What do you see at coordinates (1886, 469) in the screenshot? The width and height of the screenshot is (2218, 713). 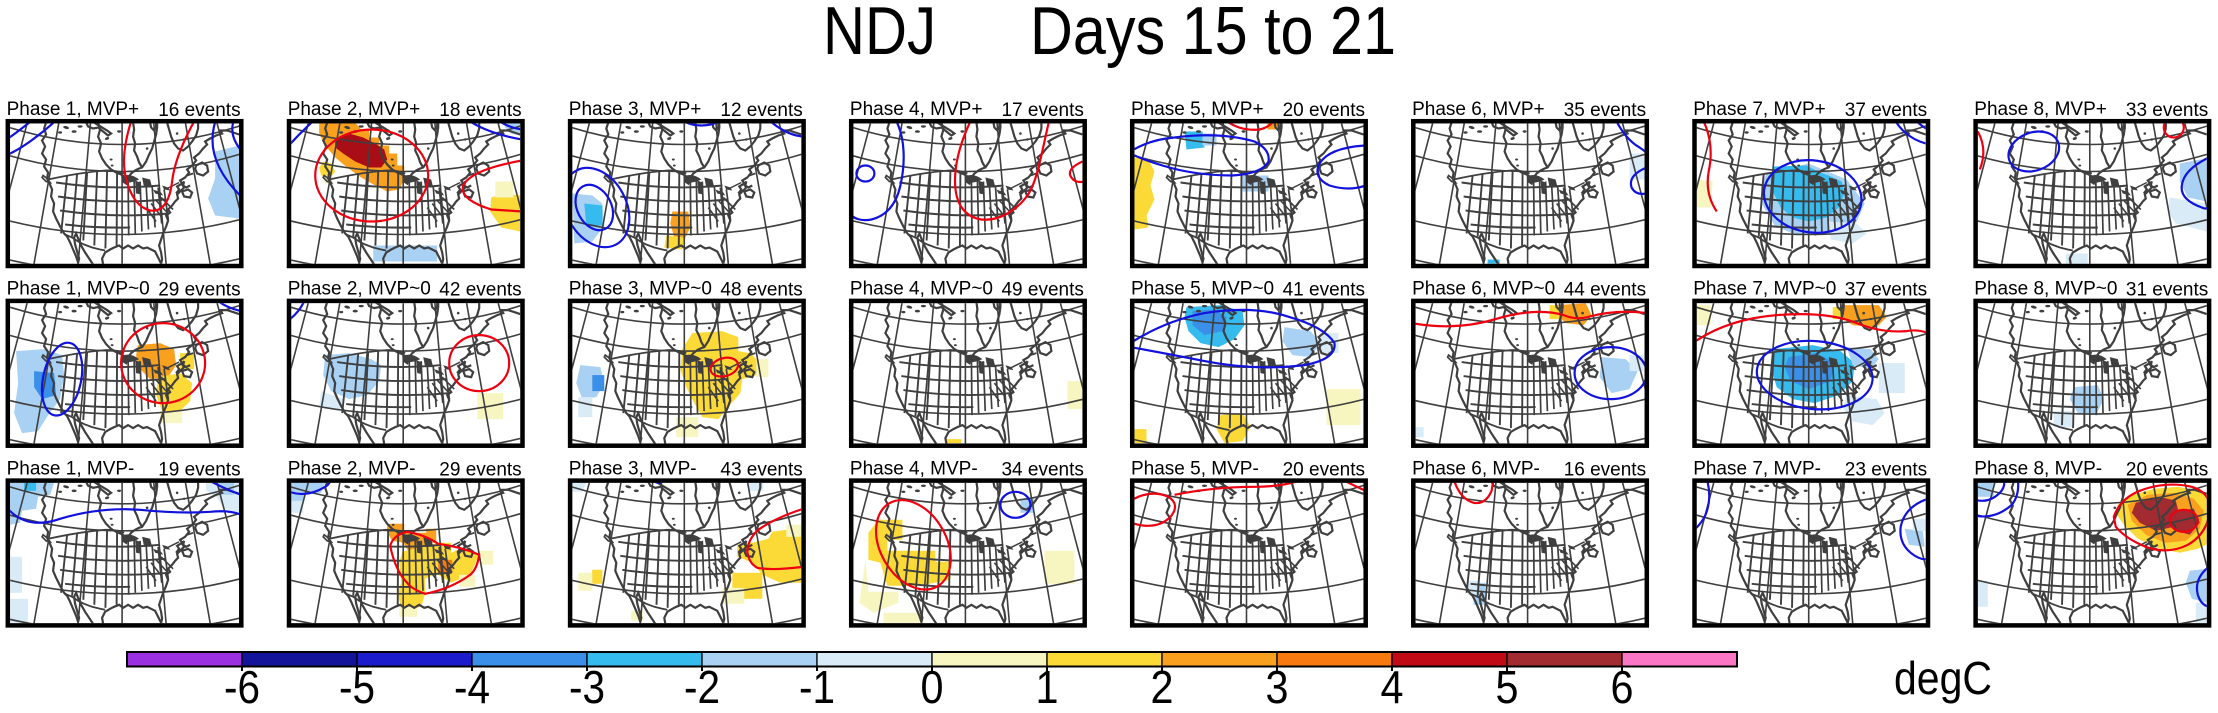 I see `svg-text: 23 events` at bounding box center [1886, 469].